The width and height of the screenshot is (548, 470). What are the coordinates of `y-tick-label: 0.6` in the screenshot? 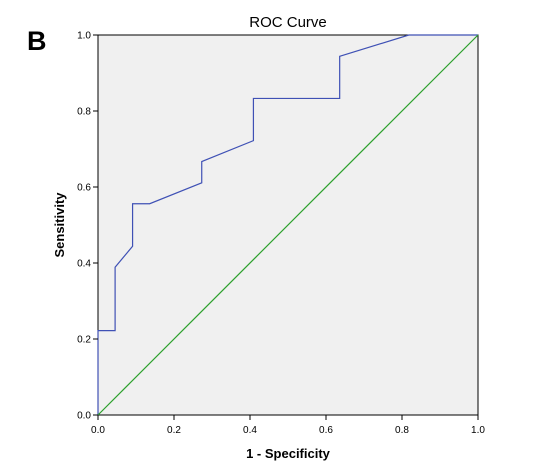 It's located at (84, 188).